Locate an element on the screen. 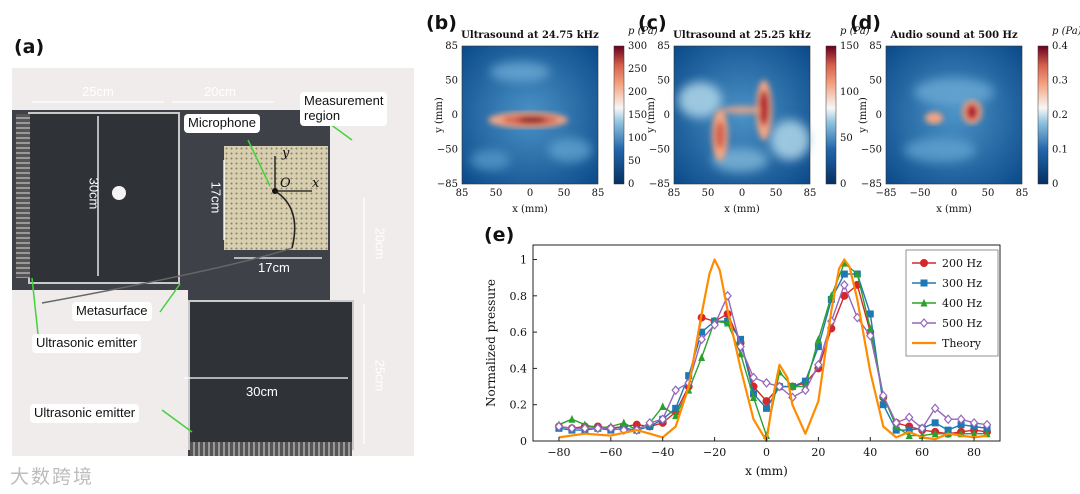 The height and width of the screenshot is (494, 1080). dim-20cm-top: 20cm is located at coordinates (220, 91).